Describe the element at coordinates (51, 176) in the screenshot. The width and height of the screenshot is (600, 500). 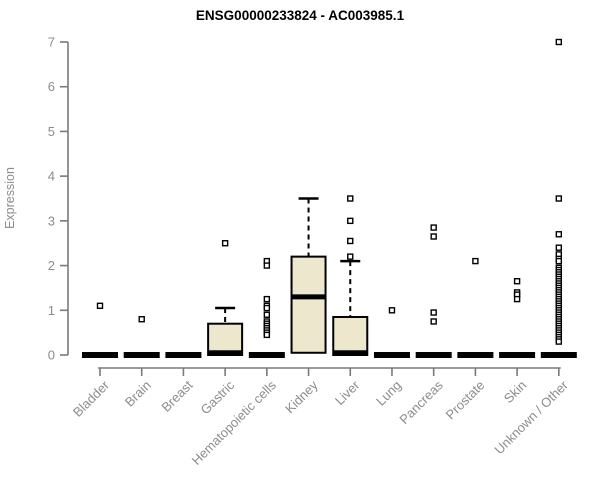
I see `y-tick-label: 4` at that location.